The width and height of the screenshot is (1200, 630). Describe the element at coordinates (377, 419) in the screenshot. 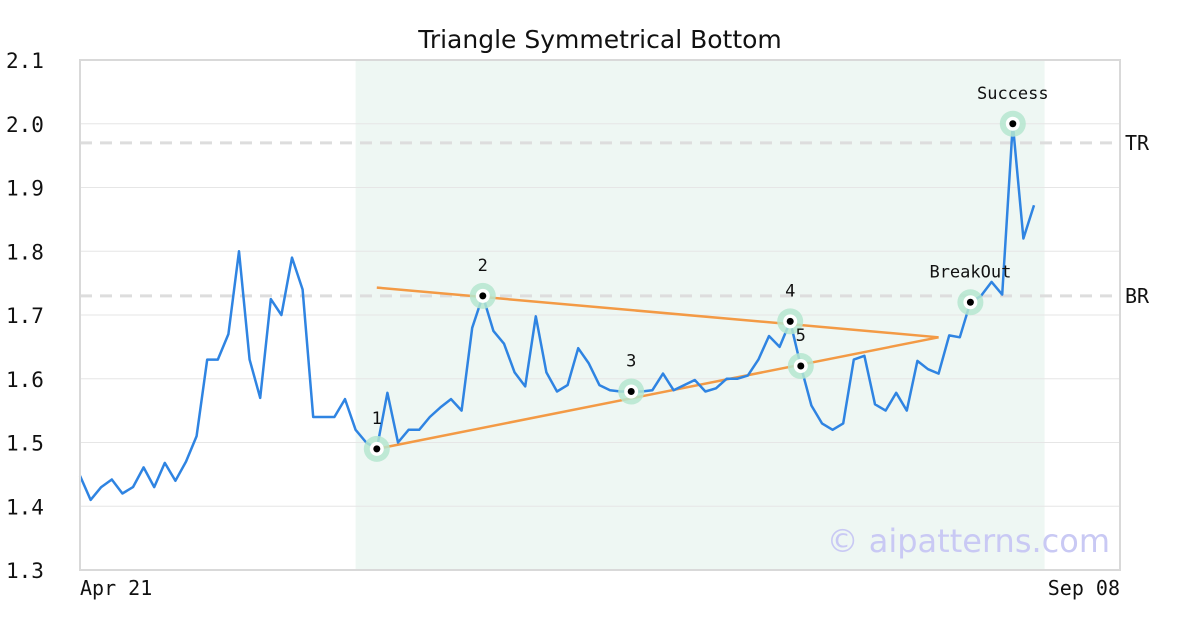

I see `point-label: 1` at that location.